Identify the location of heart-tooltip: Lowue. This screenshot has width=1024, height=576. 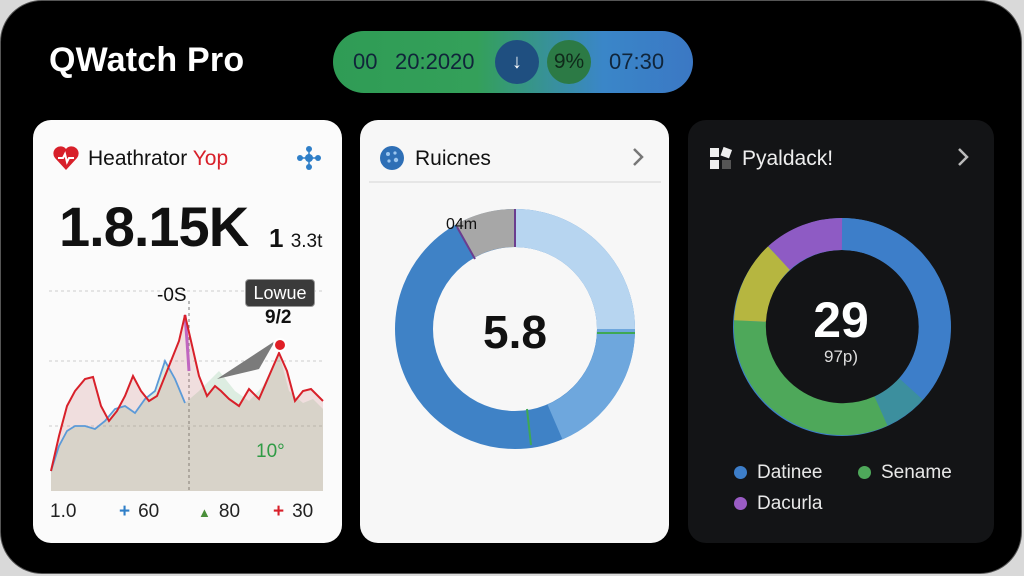
(280, 293).